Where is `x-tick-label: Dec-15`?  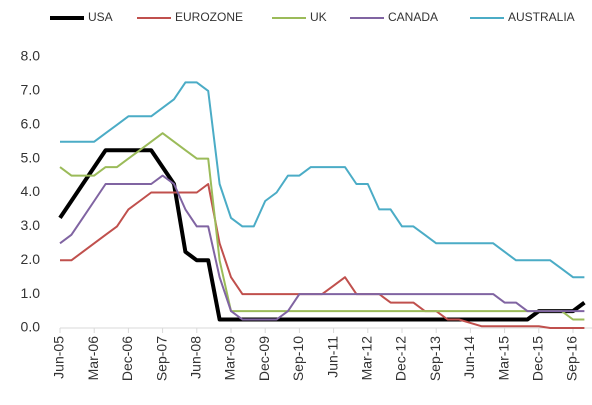 x-tick-label: Dec-15 is located at coordinates (538, 358).